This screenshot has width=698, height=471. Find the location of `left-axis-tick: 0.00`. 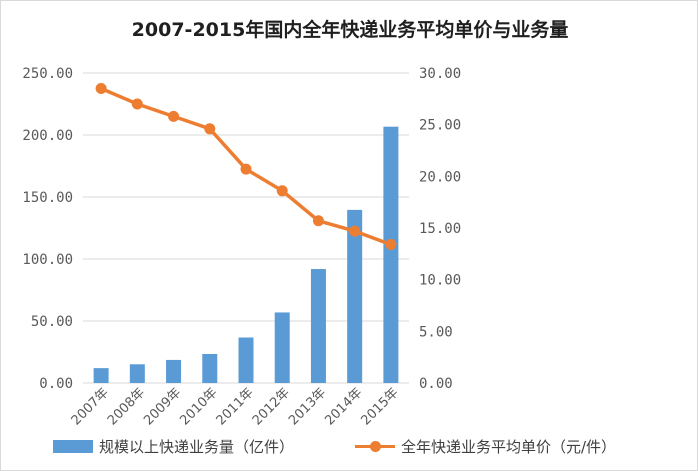

left-axis-tick: 0.00 is located at coordinates (56, 384).